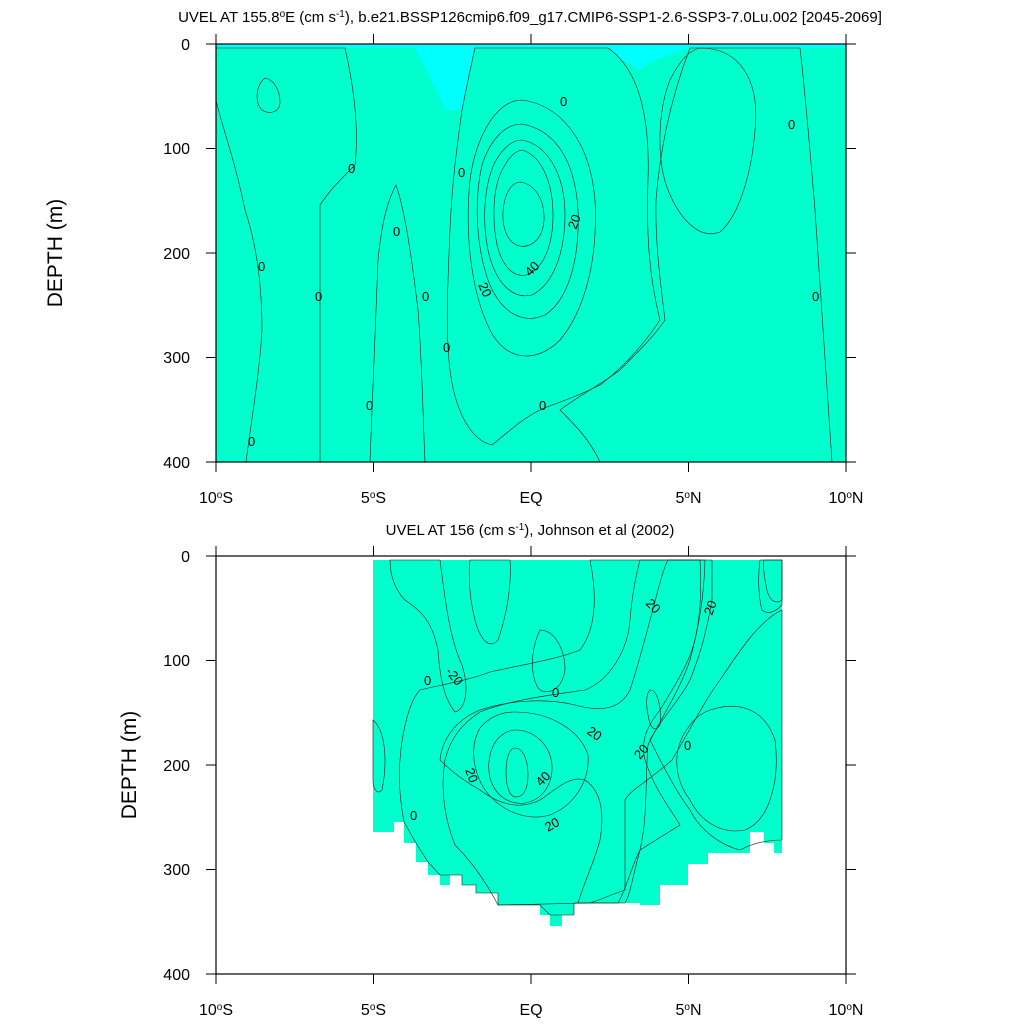 Image resolution: width=1024 pixels, height=1024 pixels. What do you see at coordinates (555, 692) in the screenshot?
I see `bot-clabel-2: 0` at bounding box center [555, 692].